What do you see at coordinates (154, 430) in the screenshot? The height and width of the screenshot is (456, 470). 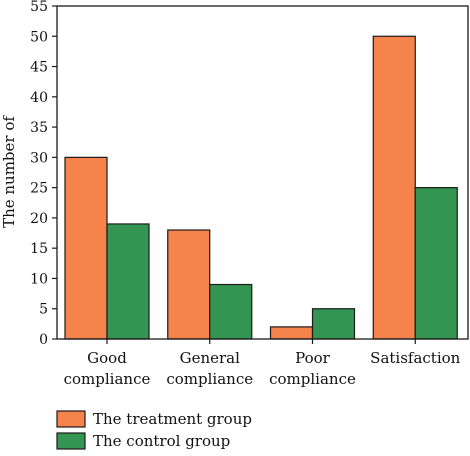 I see `legend: The treatment group The control group` at bounding box center [154, 430].